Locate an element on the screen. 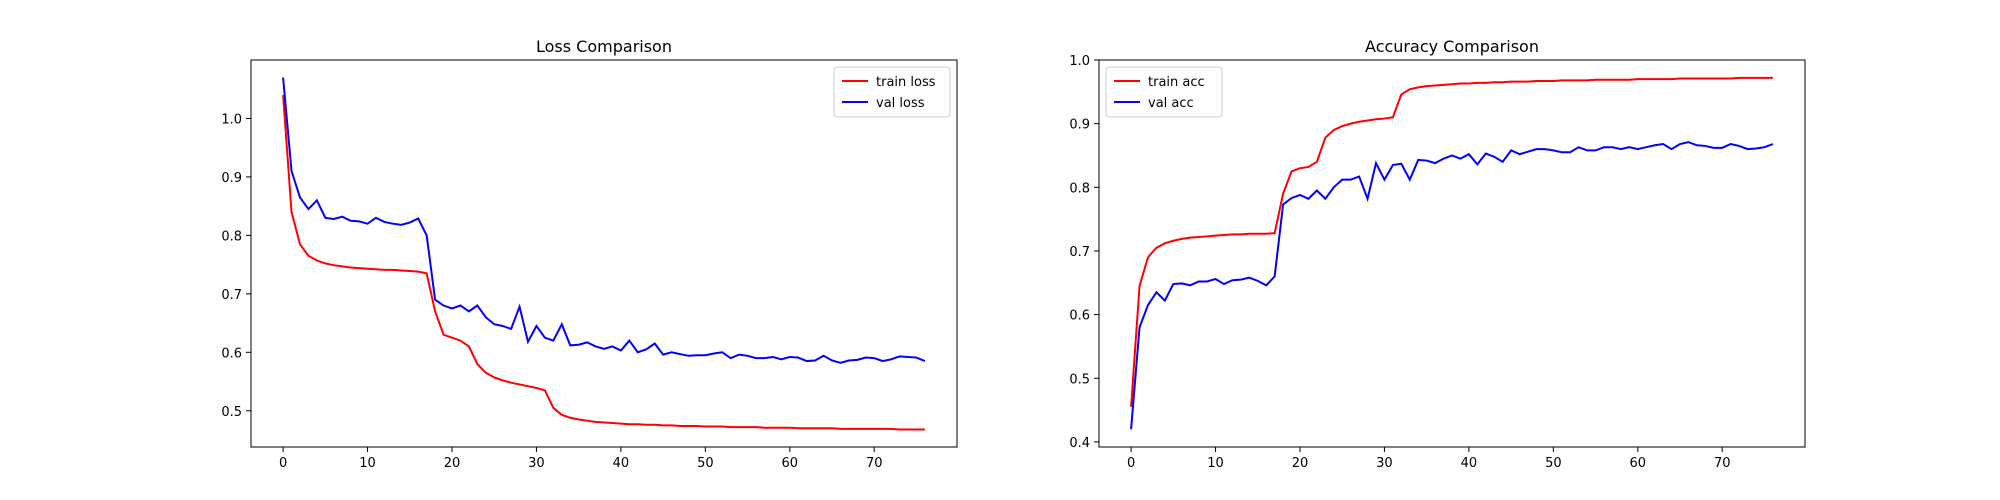 This screenshot has height=500, width=2000. legend-label: train acc is located at coordinates (1176, 82).